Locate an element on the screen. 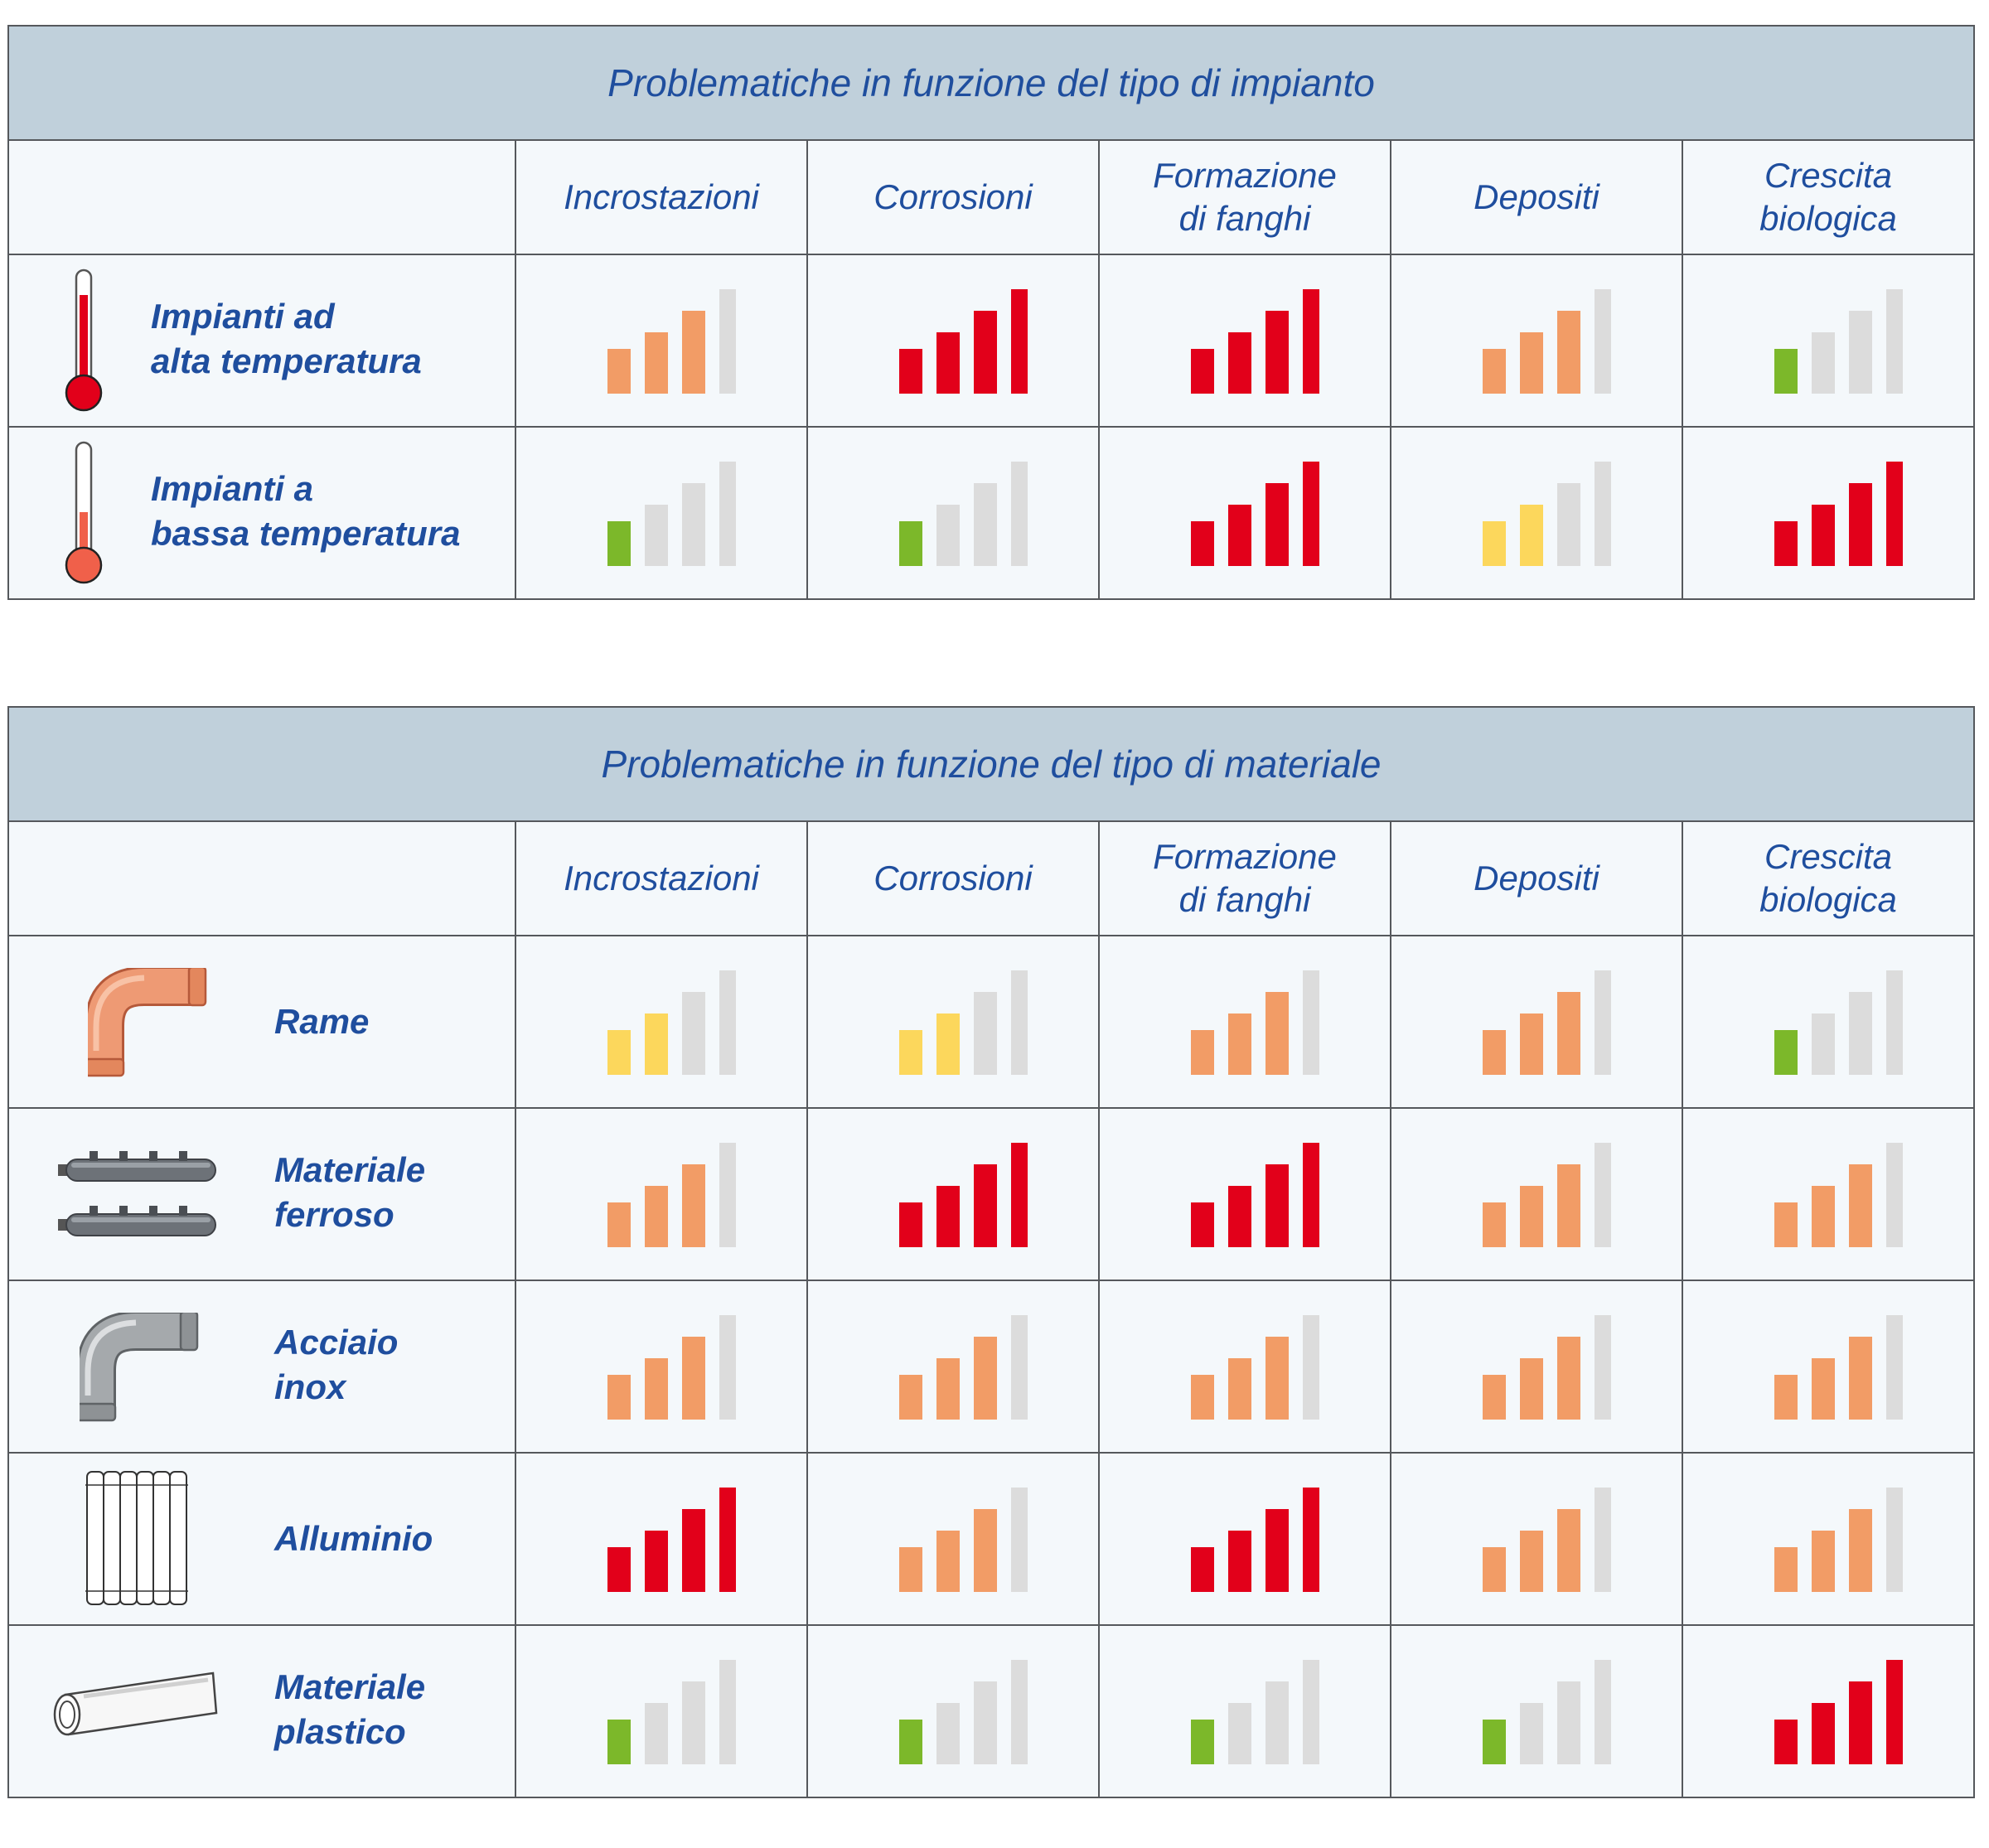 The width and height of the screenshot is (1989, 1848). table-row: Materiale plastico is located at coordinates (991, 1711).